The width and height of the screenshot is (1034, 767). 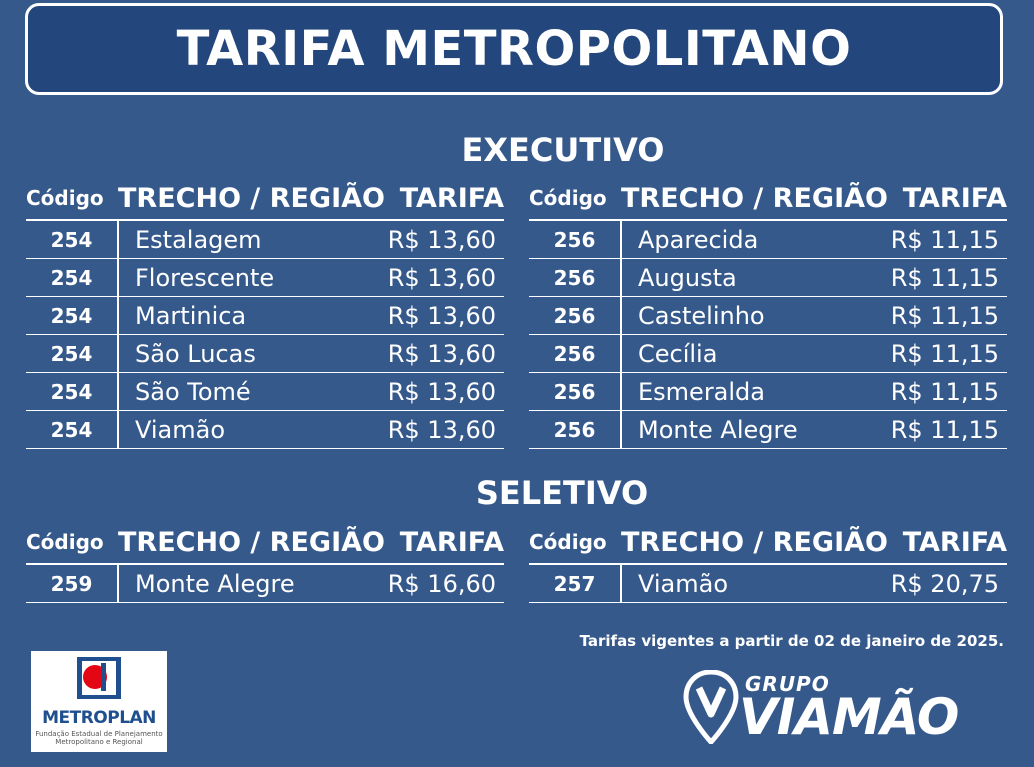 I want to click on table-row: 256 Aparecida R$ 11,15, so click(x=768, y=239).